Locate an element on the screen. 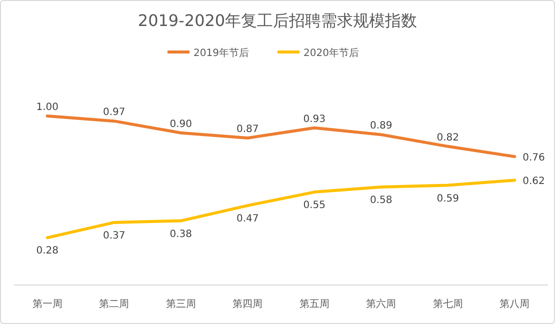  legend-label: 2019年节后 is located at coordinates (221, 53).